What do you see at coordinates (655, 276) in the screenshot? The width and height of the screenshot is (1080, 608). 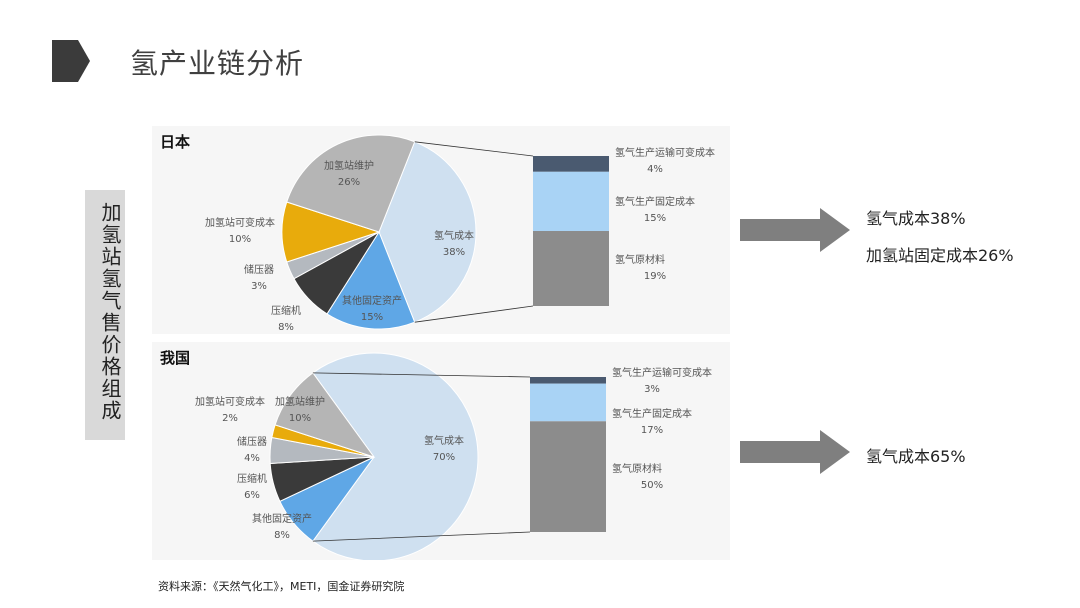 I see `bar-segment-value: 19%` at bounding box center [655, 276].